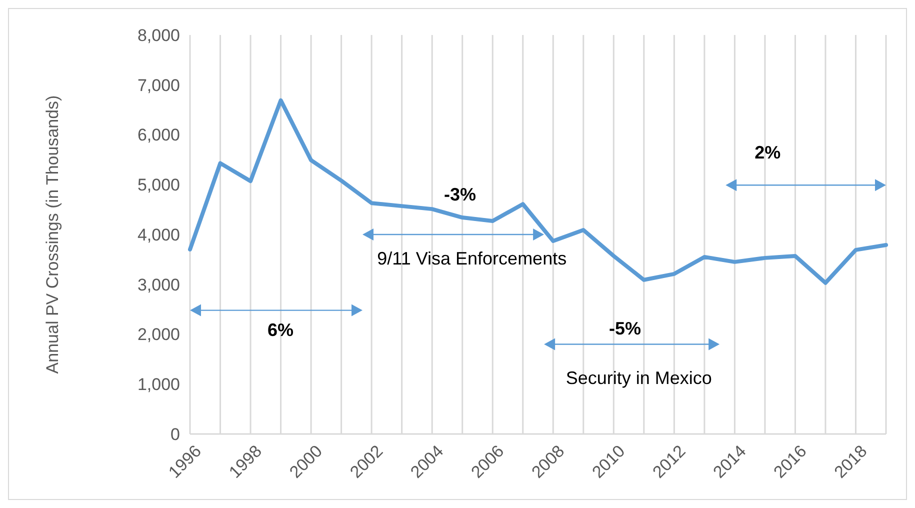  What do you see at coordinates (158, 85) in the screenshot?
I see `y-tick-label: 7,000` at bounding box center [158, 85].